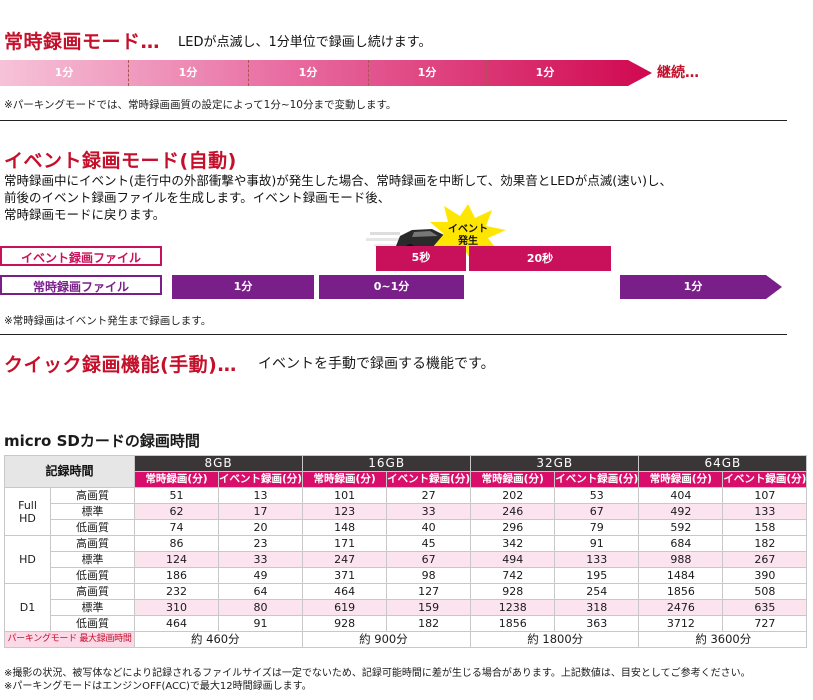 This screenshot has height=700, width=813. I want to click on parking-value: 約 3600分, so click(723, 639).